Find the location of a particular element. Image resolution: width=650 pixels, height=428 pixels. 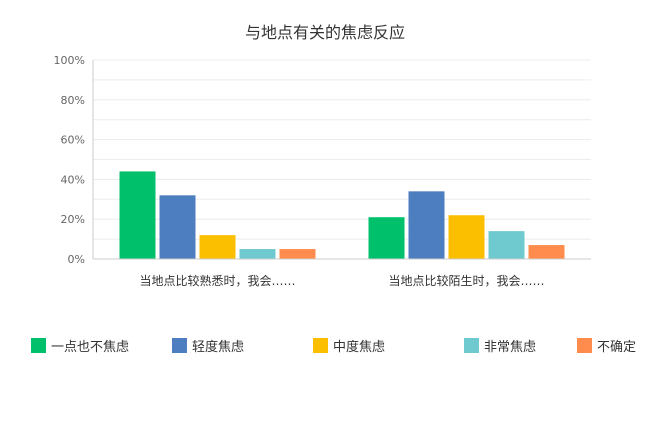

legend-item-not-anxious: 一点也不焦虑 is located at coordinates (80, 345).